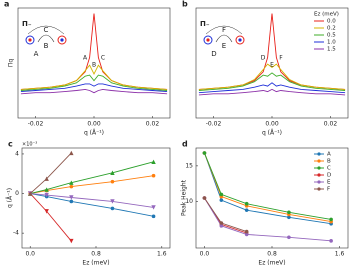  What do you see at coordinates (6, 4) in the screenshot?
I see `panel-label: a` at bounding box center [6, 4].